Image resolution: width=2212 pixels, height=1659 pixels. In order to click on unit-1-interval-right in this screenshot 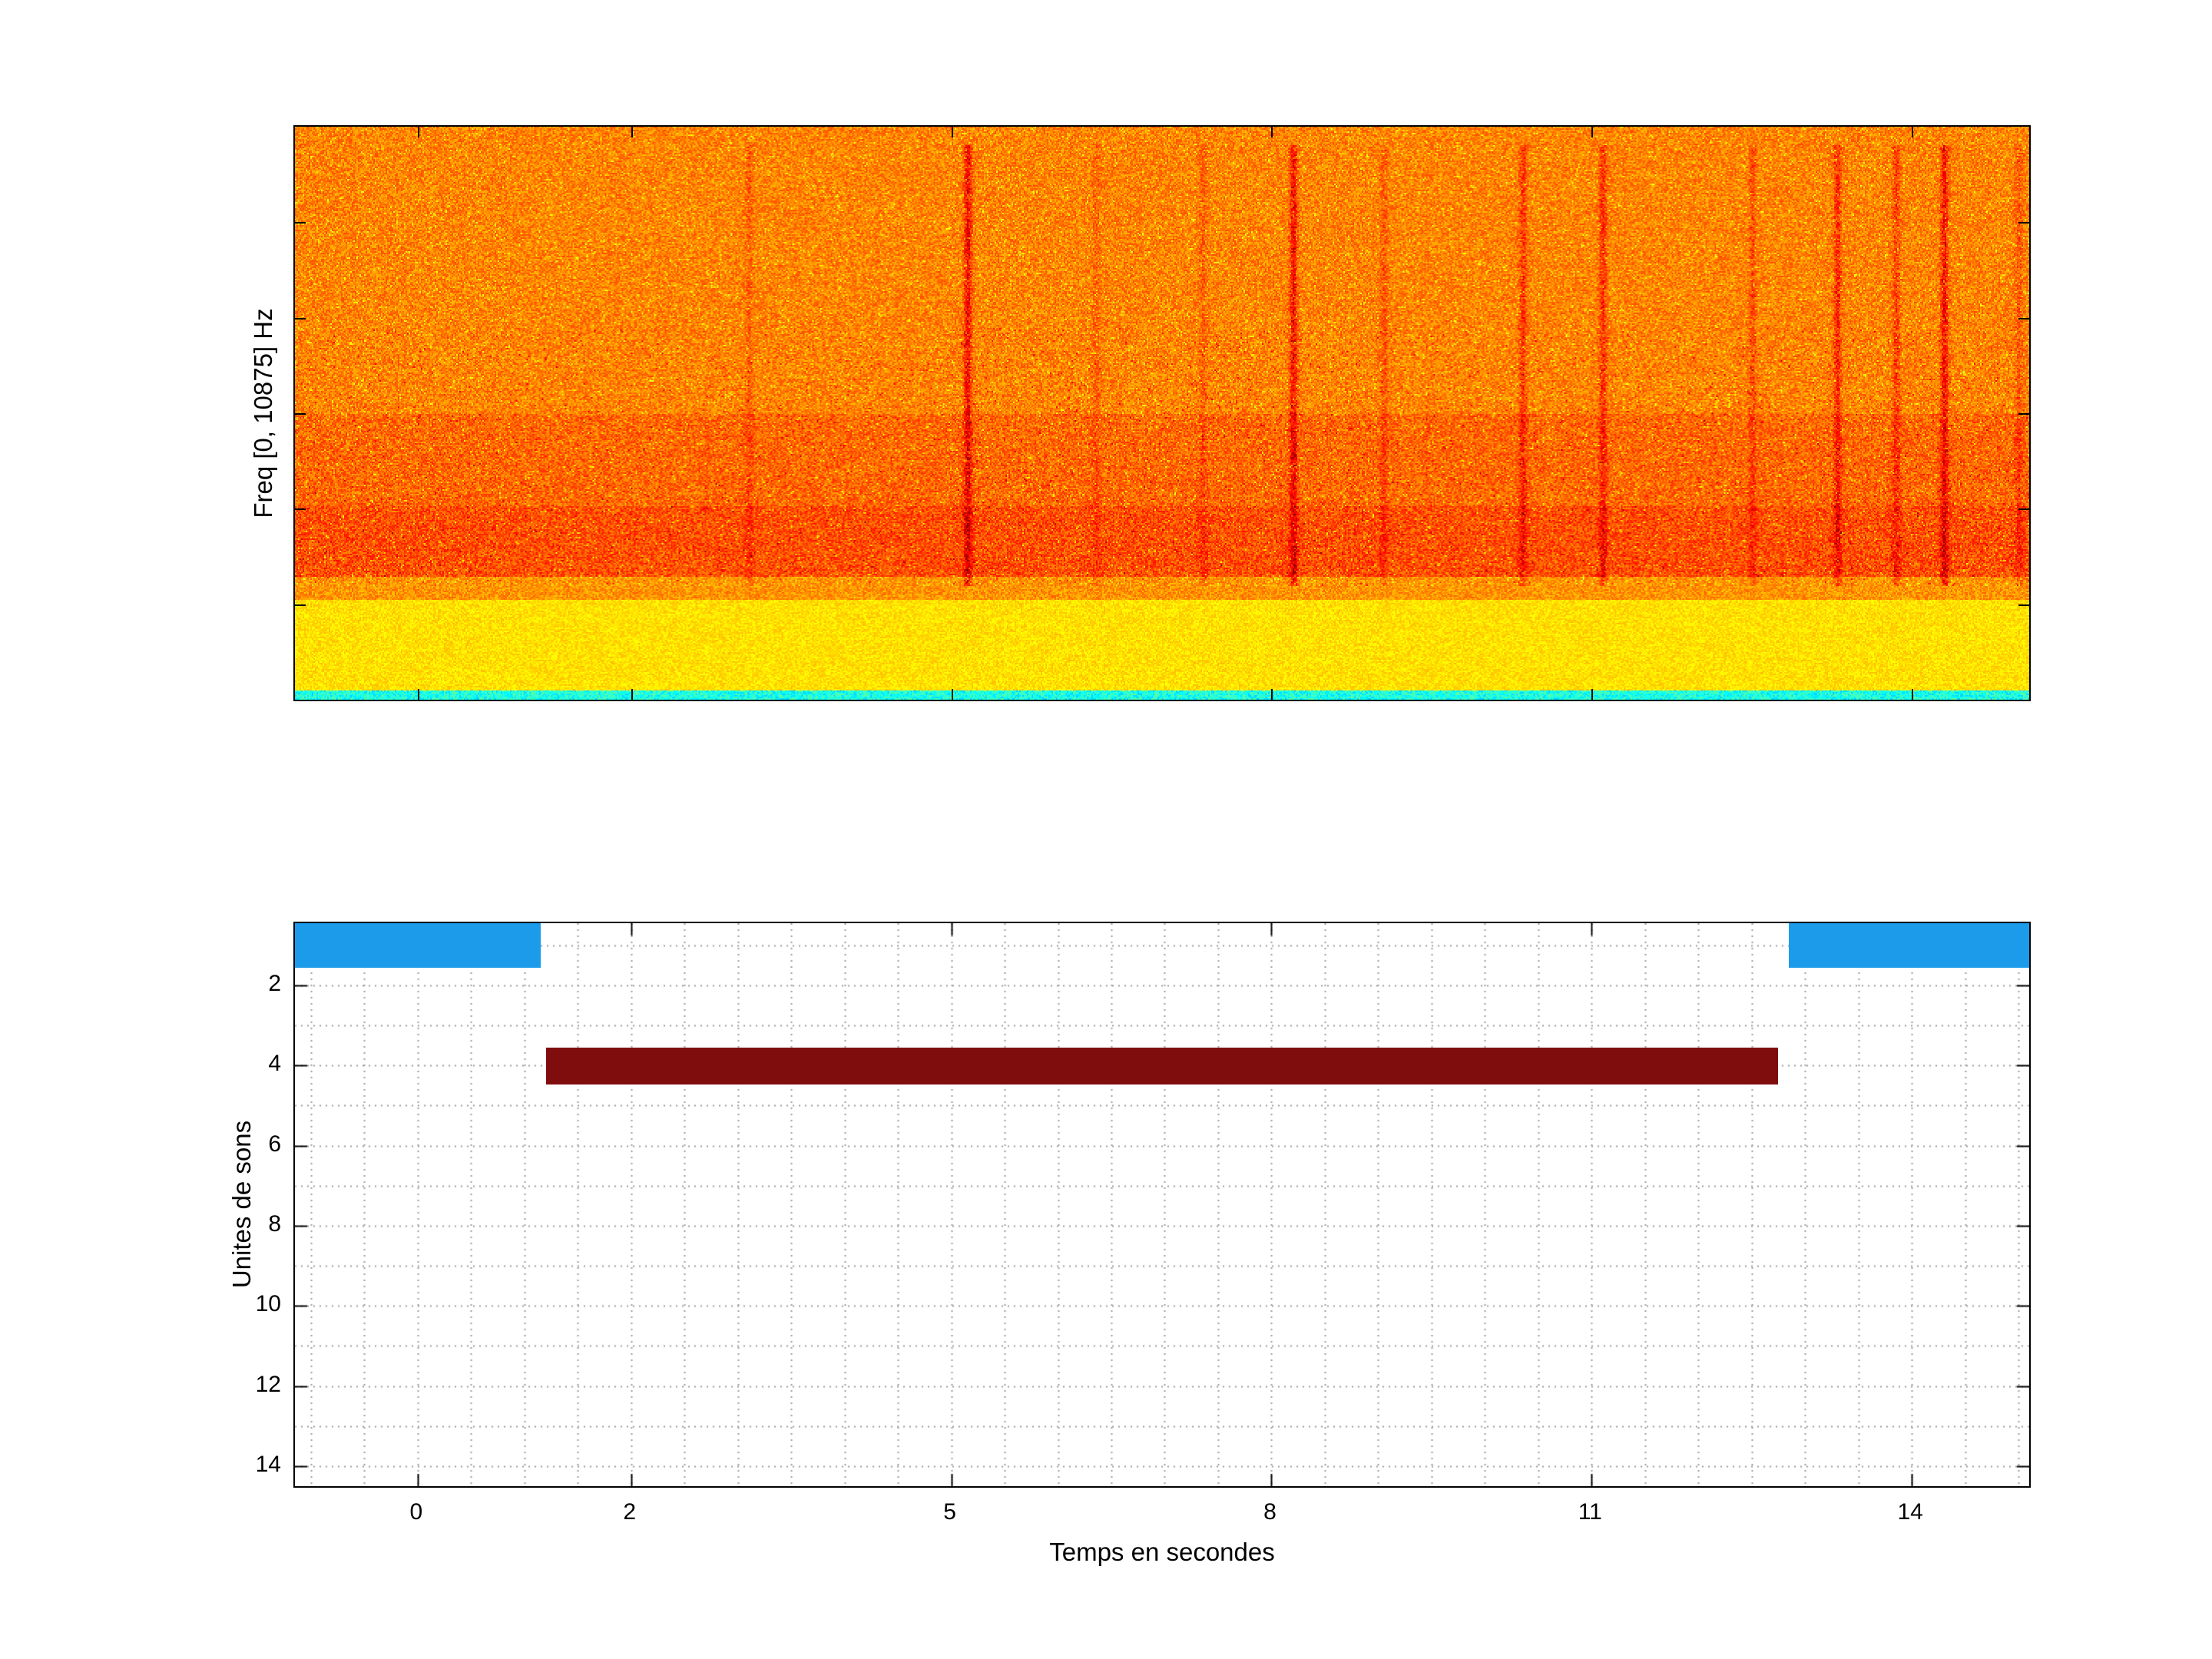, I will do `click(1909, 946)`.